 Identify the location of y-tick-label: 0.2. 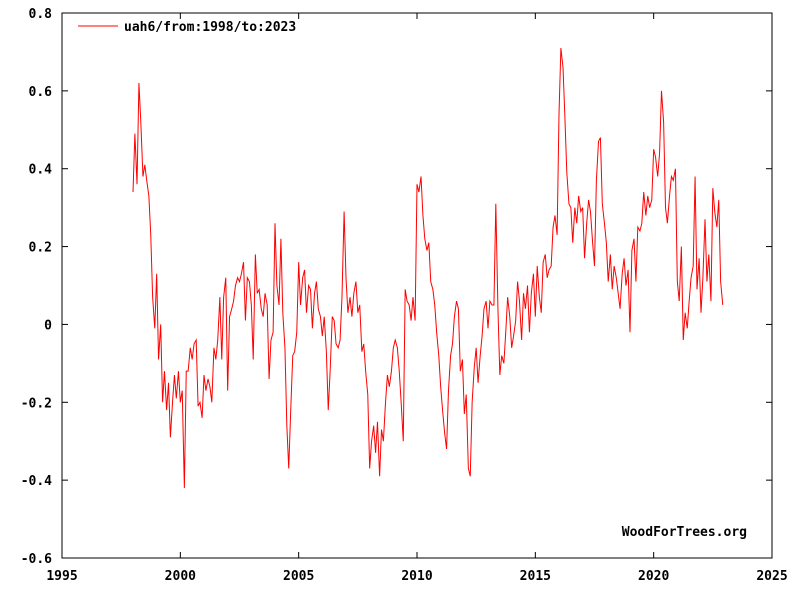
(40, 248).